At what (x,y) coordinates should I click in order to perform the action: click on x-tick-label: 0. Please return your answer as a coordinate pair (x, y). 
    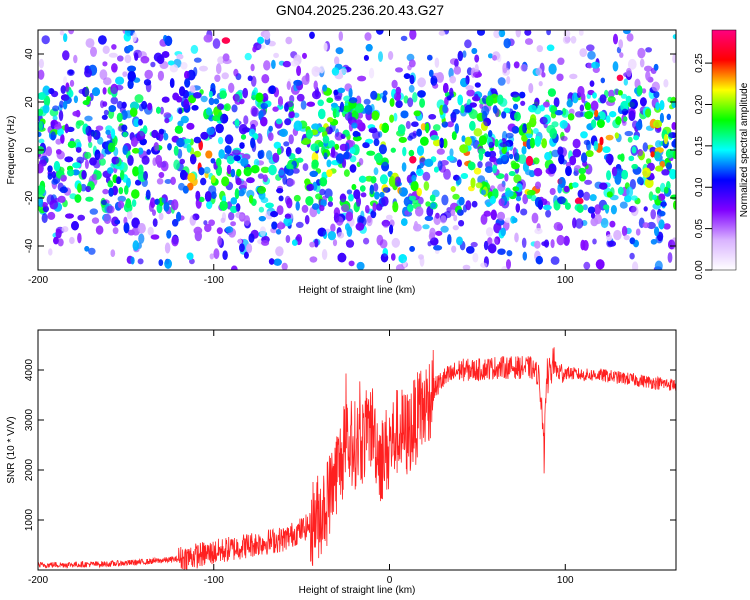
    Looking at the image, I should click on (390, 580).